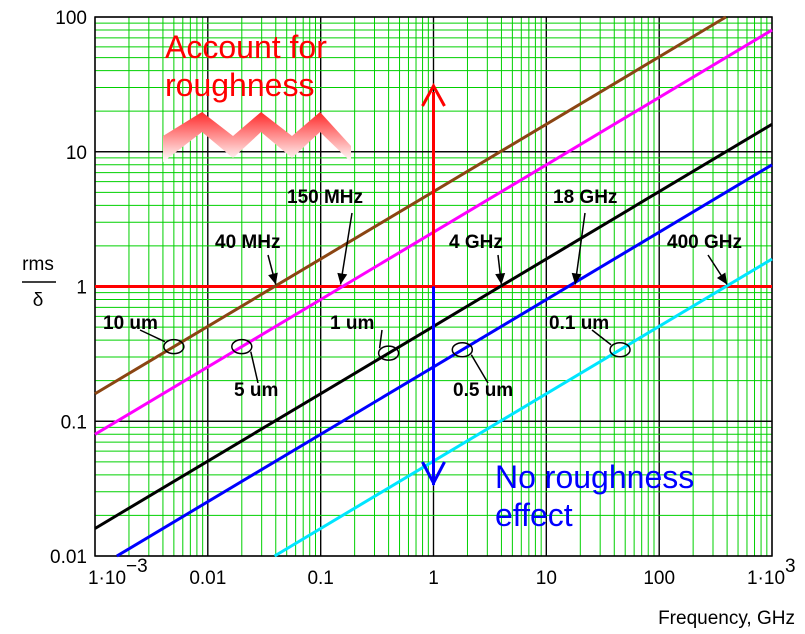 This screenshot has height=634, width=805. What do you see at coordinates (76, 153) in the screenshot?
I see `y-tick-label: 10` at bounding box center [76, 153].